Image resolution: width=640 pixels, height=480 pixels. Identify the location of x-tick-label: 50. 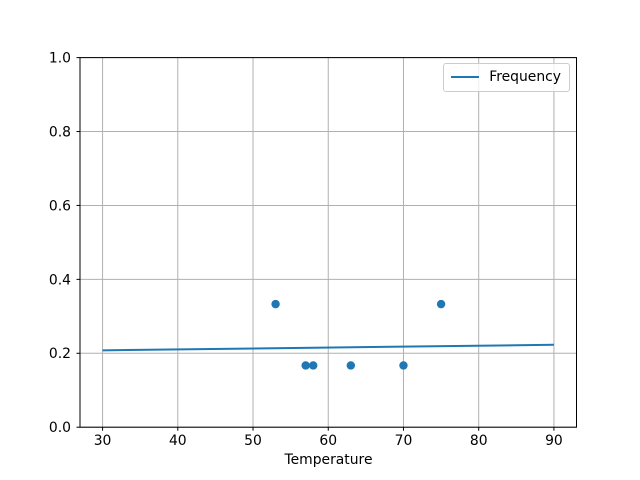
(253, 441).